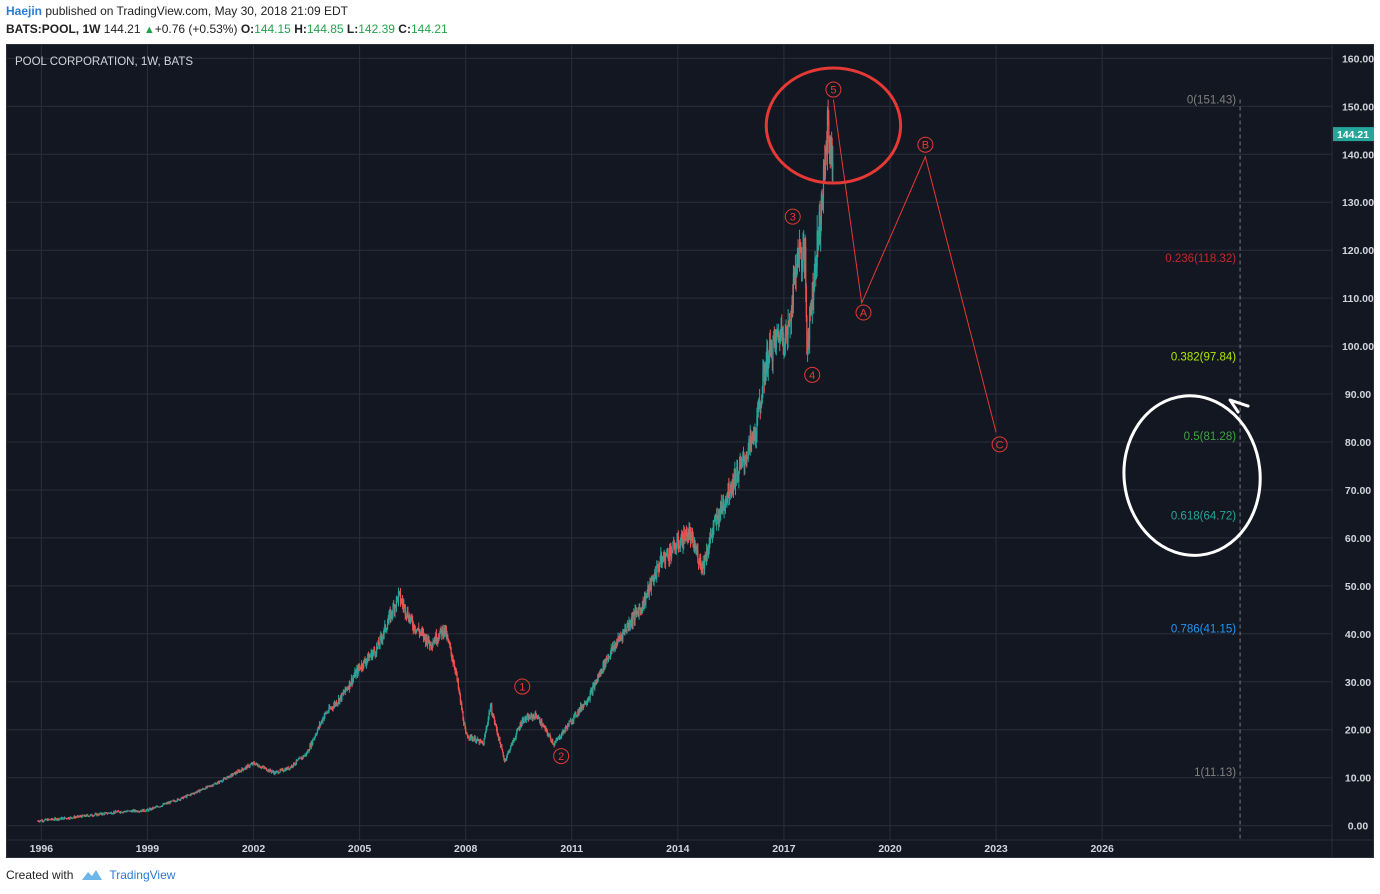 Image resolution: width=1380 pixels, height=894 pixels. I want to click on close-value: 144.21, so click(429, 29).